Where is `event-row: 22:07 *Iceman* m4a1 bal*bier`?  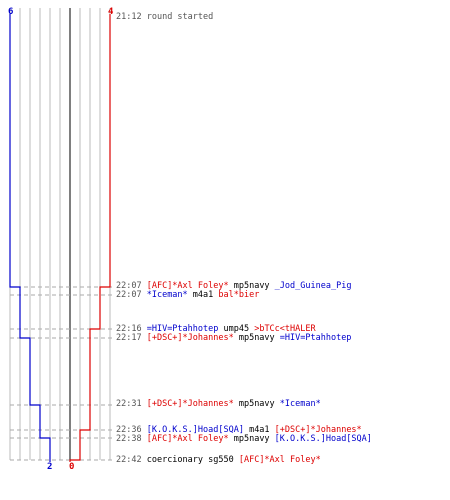
event-row: 22:07 *Iceman* m4a1 bal*bier is located at coordinates (187, 295).